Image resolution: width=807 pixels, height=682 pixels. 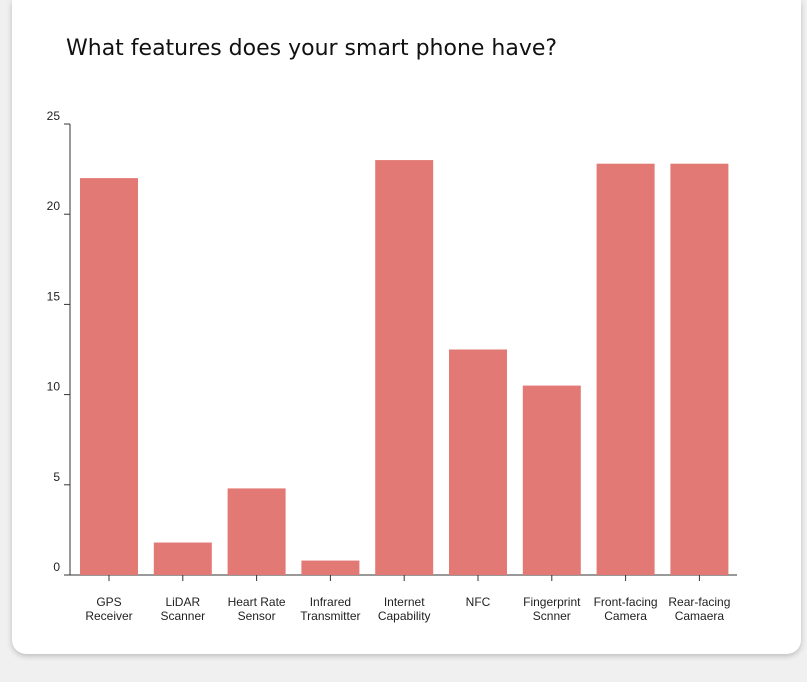 I want to click on x-tick-label: LiDAR Scanner, so click(x=182, y=609).